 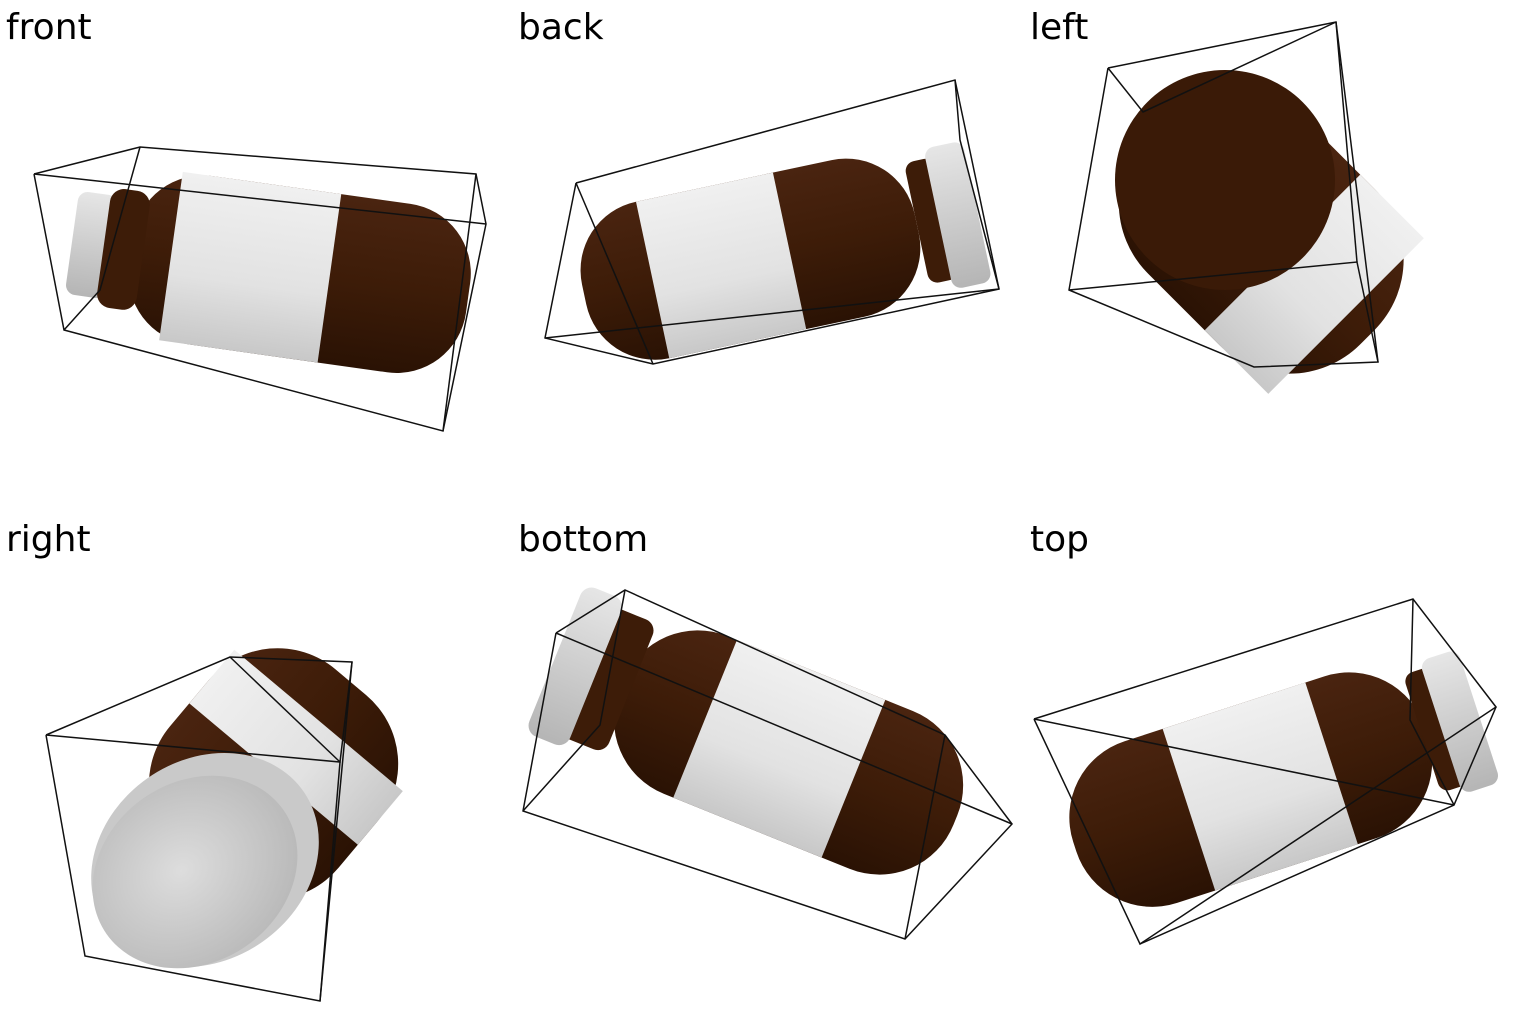 I want to click on view-back, so click(x=772, y=222).